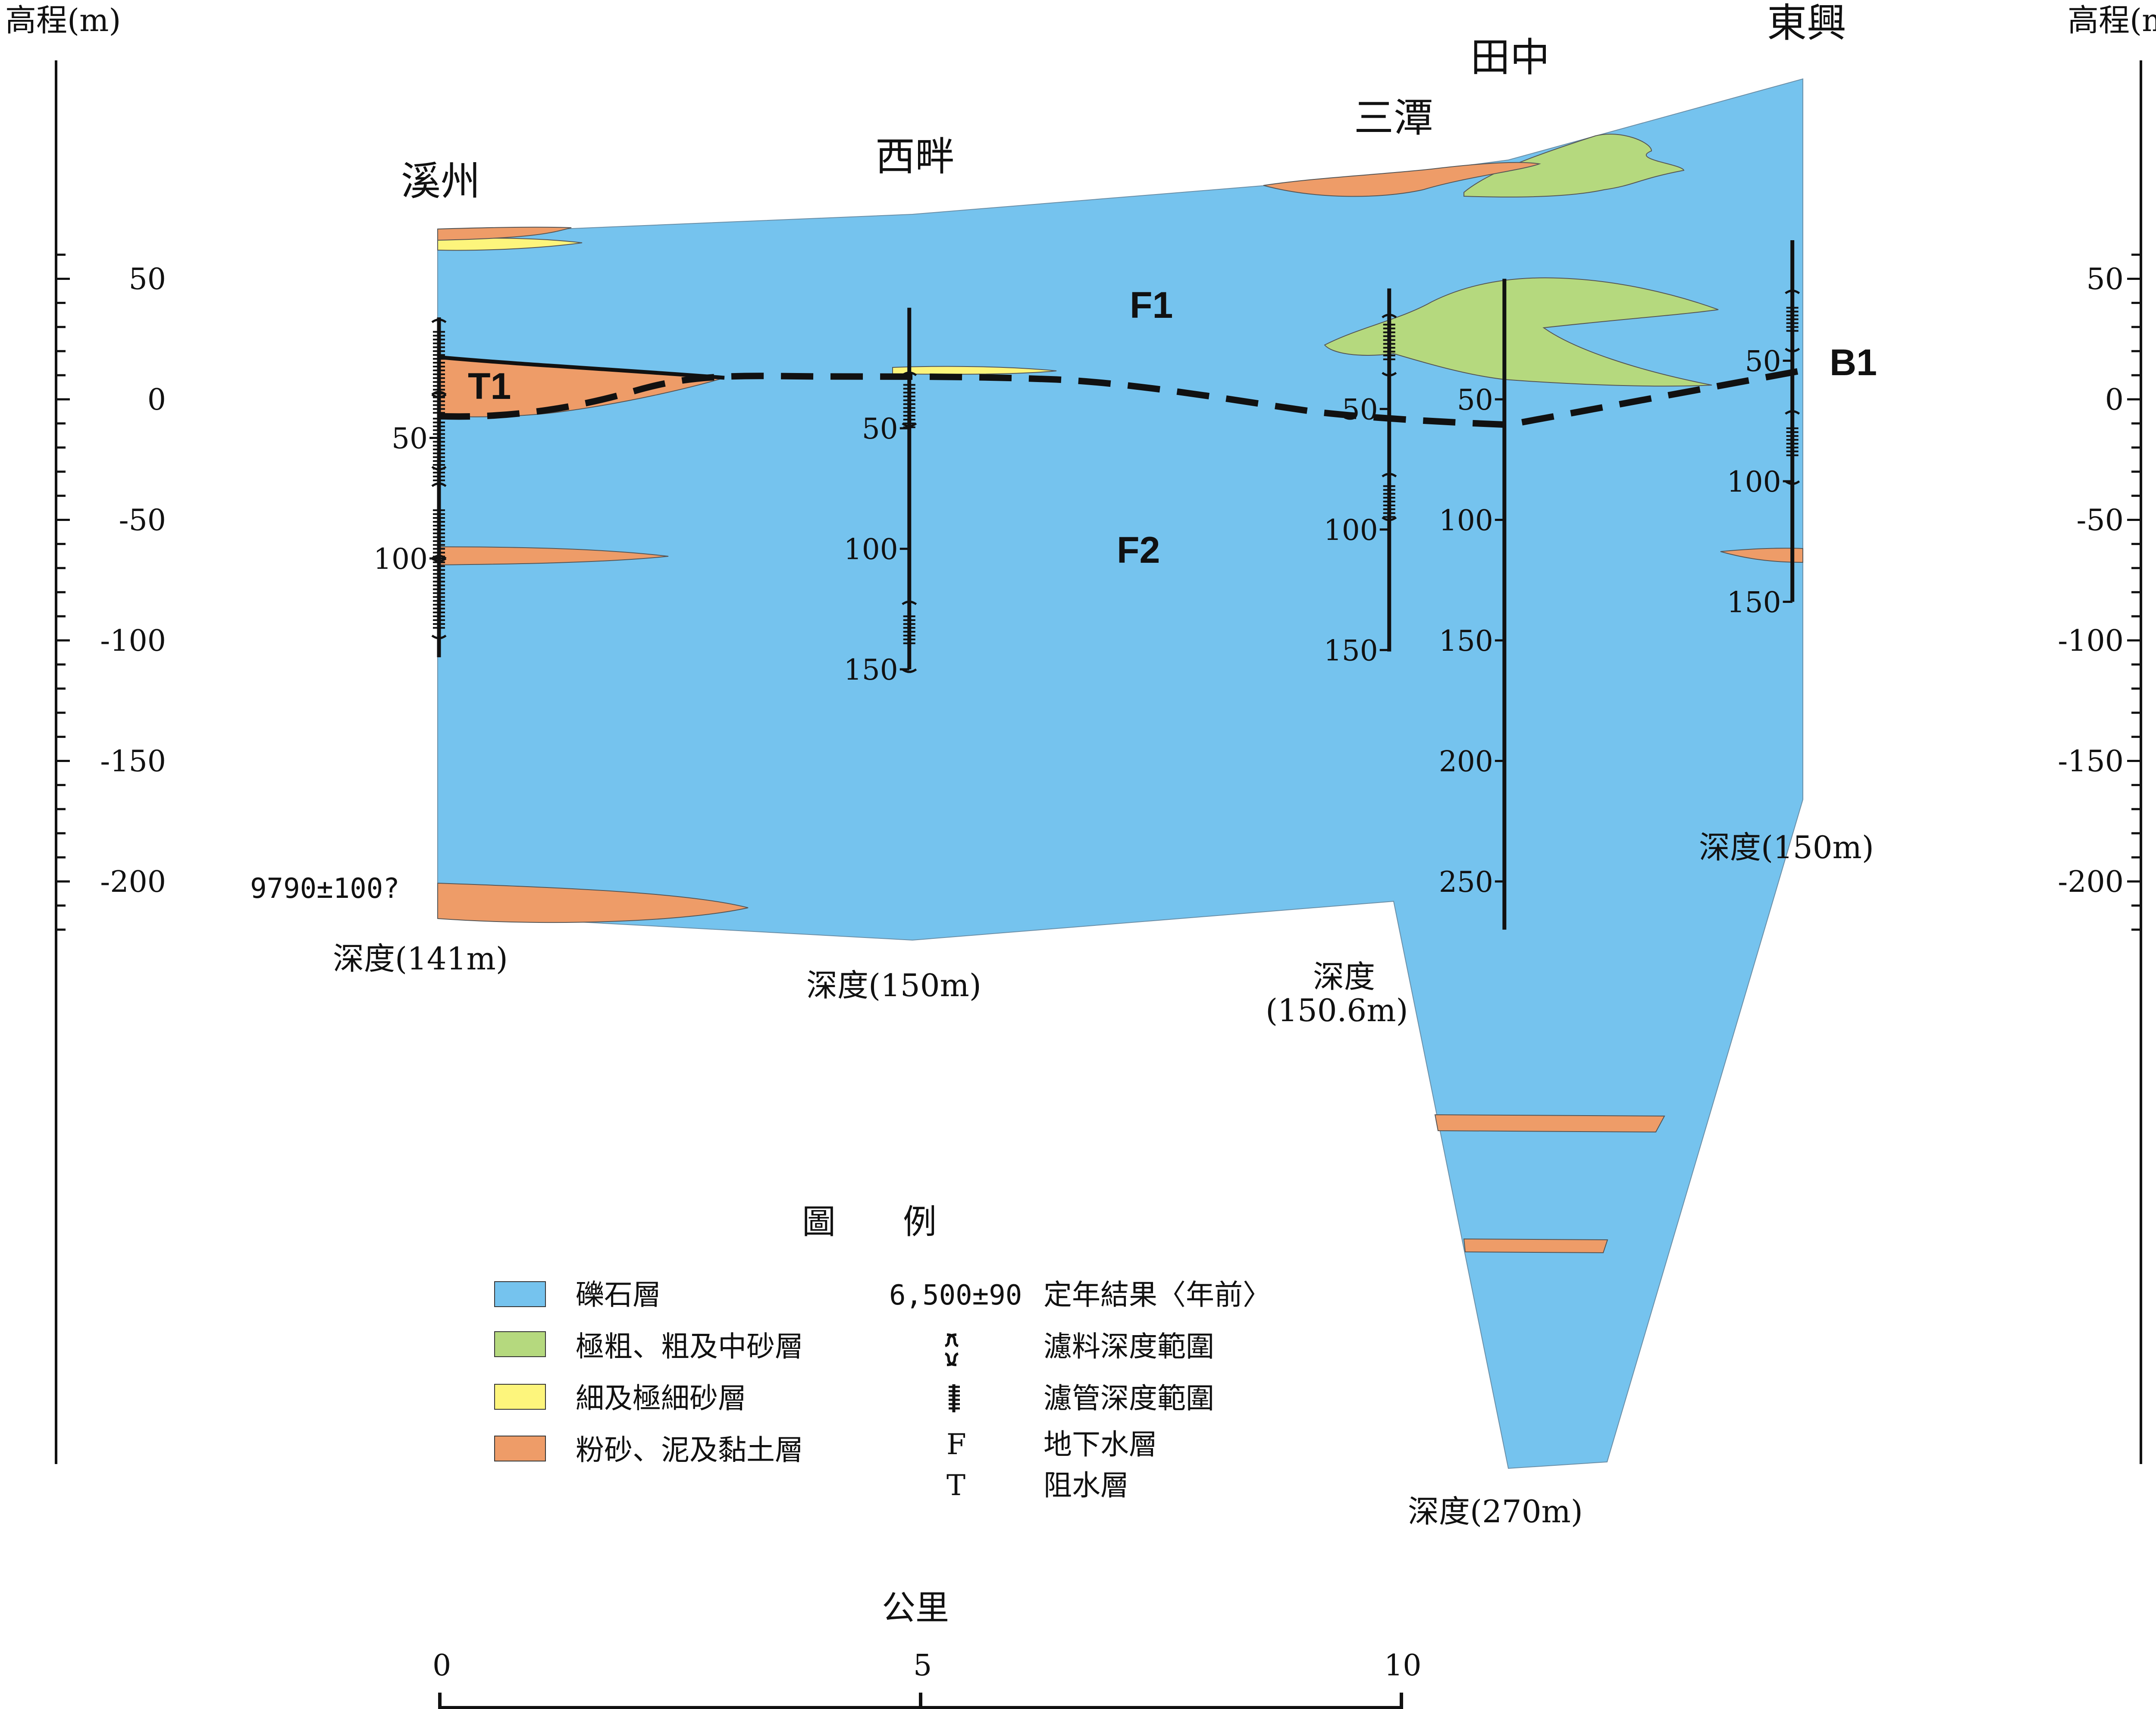 This screenshot has height=1709, width=2156. I want to click on scale-bar-title: 公里, so click(915, 1608).